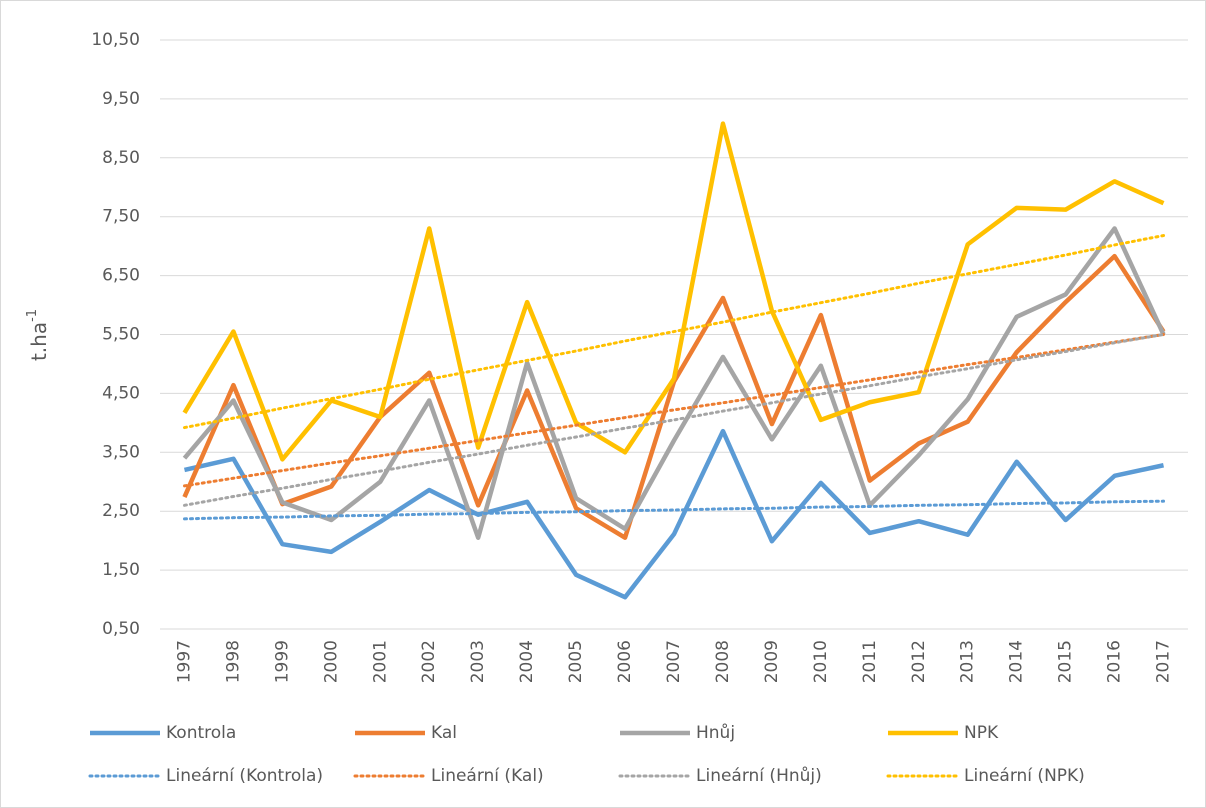 This screenshot has height=808, width=1206. What do you see at coordinates (968, 661) in the screenshot?
I see `x-tick-label: 2013` at bounding box center [968, 661].